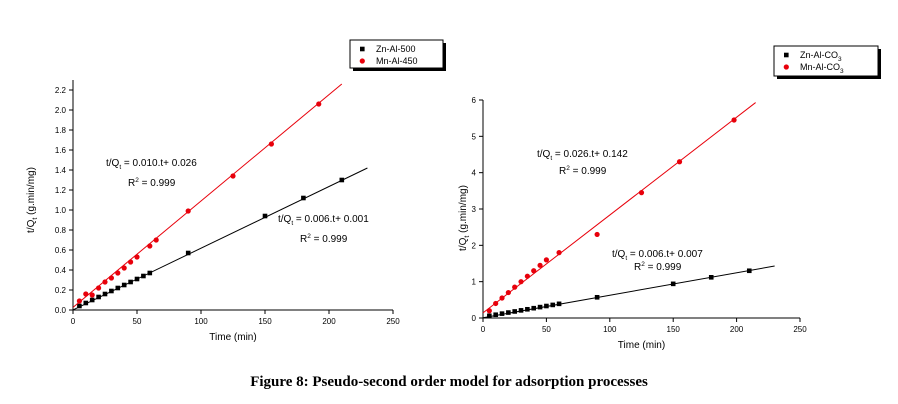  What do you see at coordinates (61, 90) in the screenshot?
I see `y-tick-label: 2.2` at bounding box center [61, 90].